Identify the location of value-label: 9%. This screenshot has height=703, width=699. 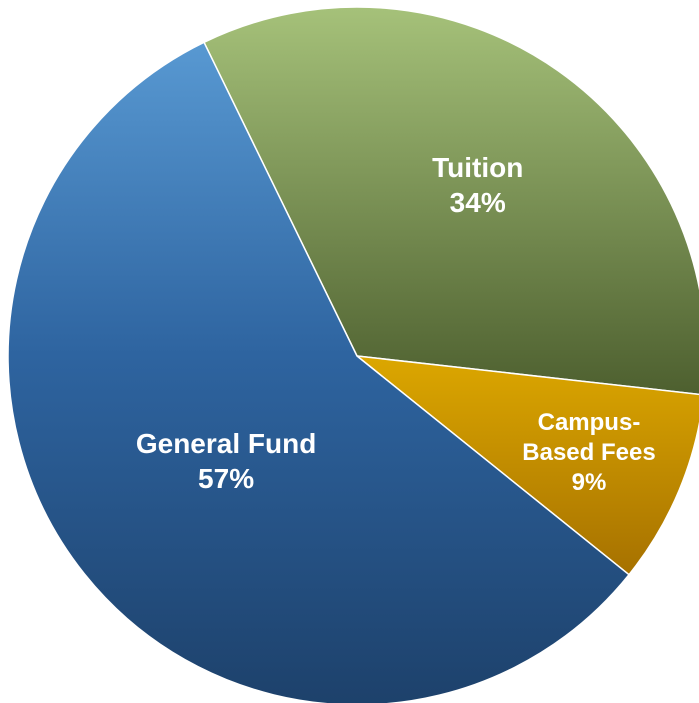
(589, 482).